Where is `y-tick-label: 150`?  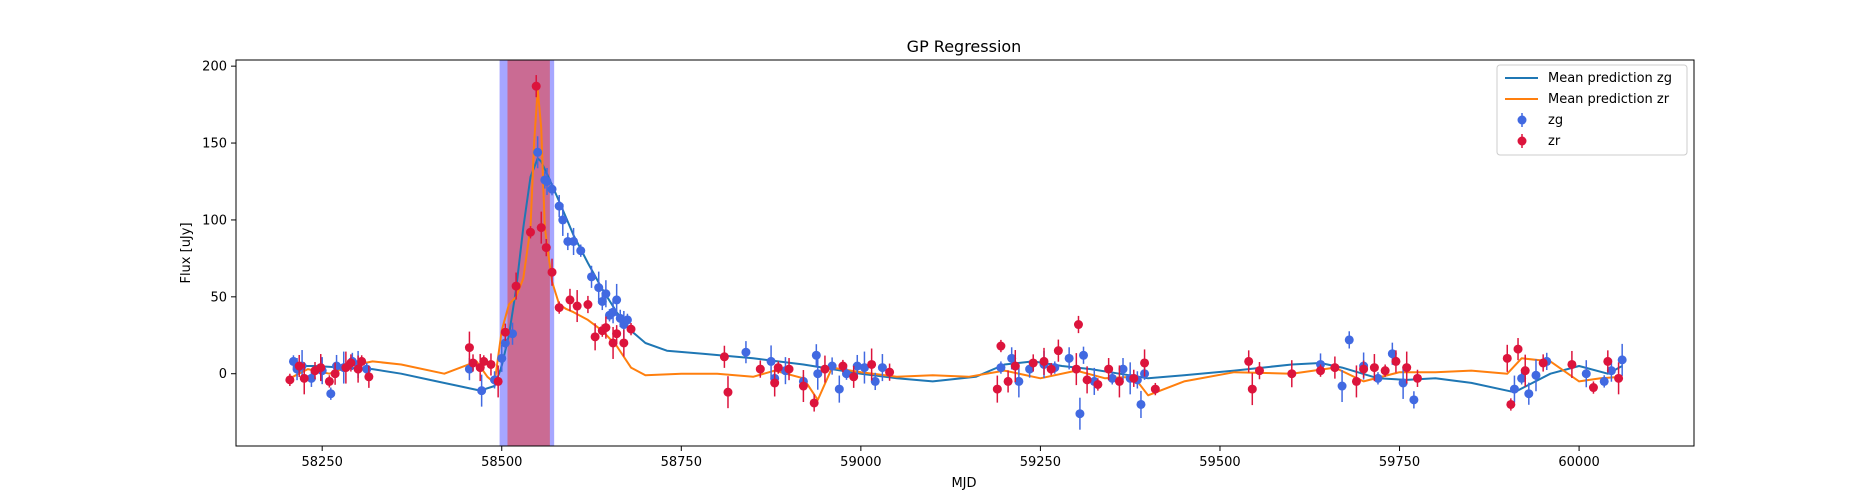
y-tick-label: 150 is located at coordinates (214, 144).